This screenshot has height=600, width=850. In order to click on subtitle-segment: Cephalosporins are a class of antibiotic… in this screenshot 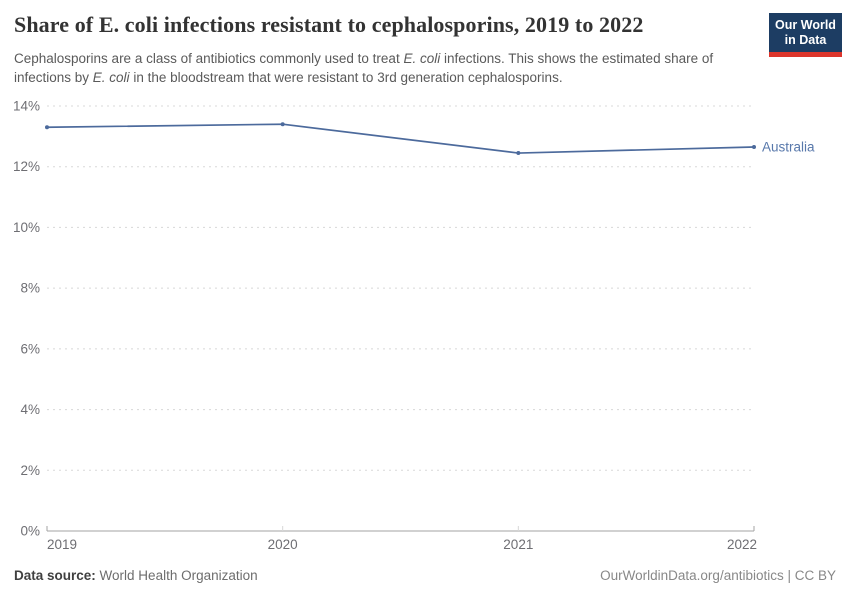, I will do `click(209, 58)`.